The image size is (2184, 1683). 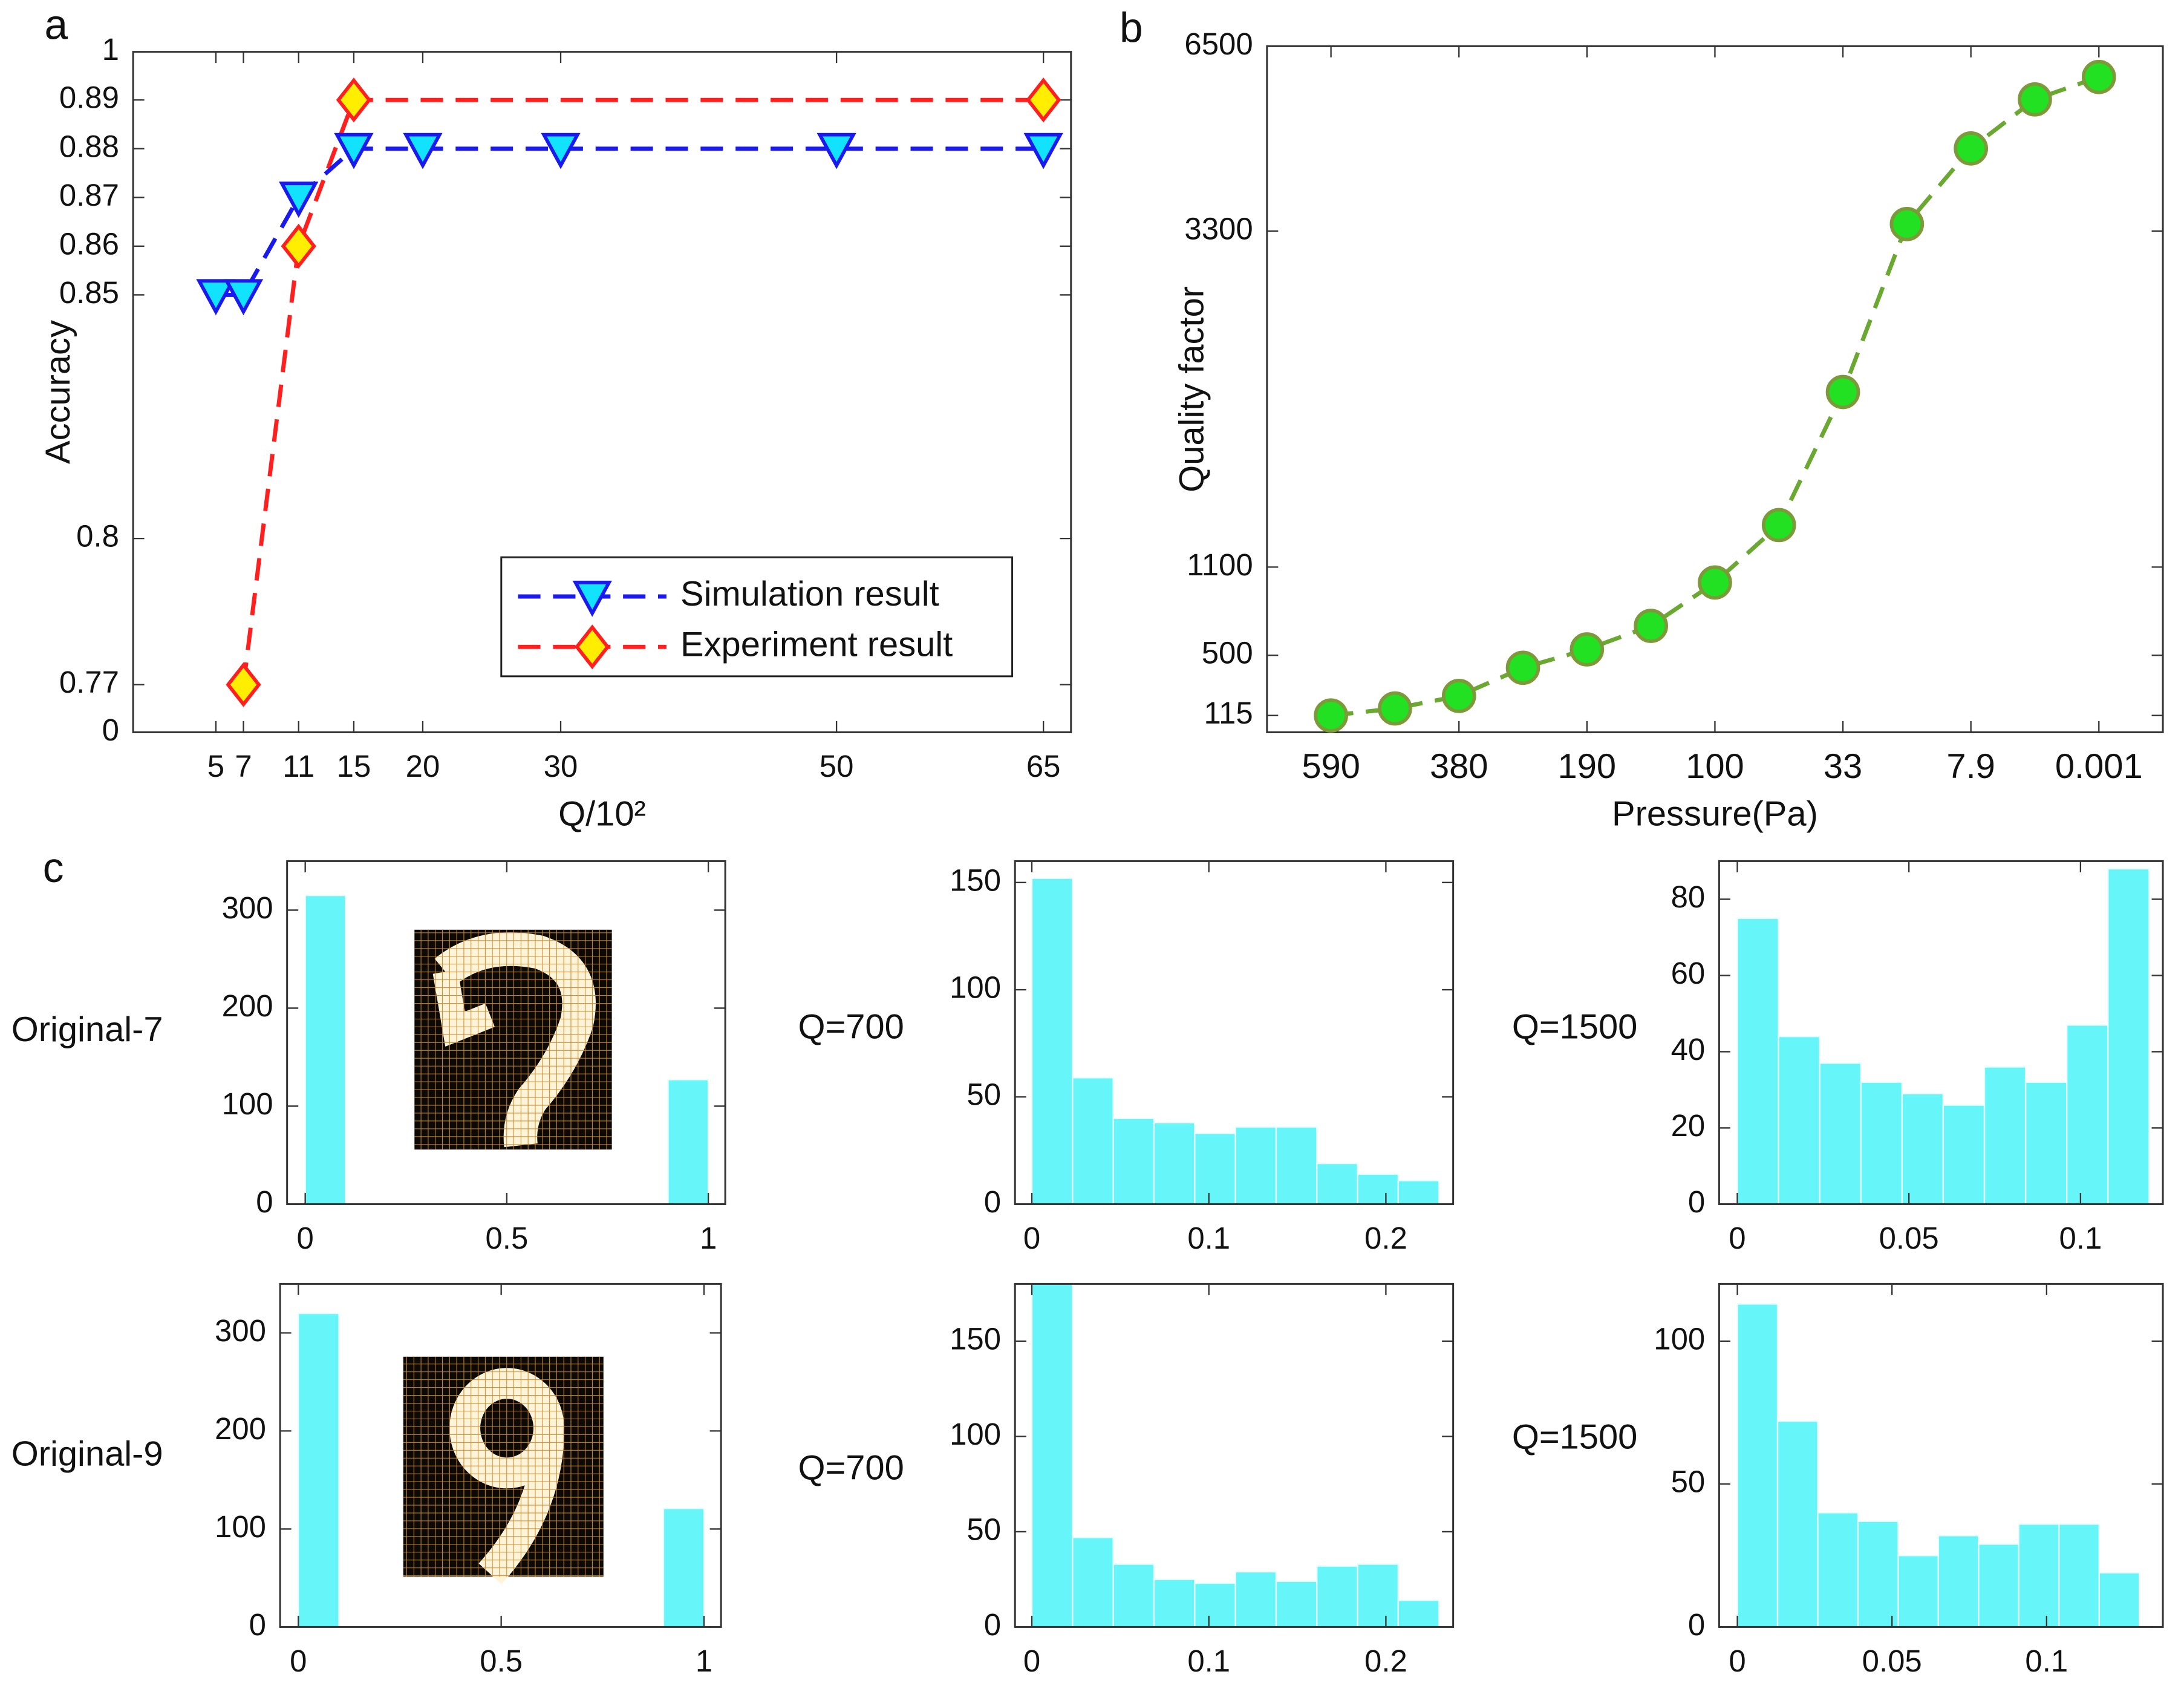 I want to click on y-tick-label: 0.88, so click(x=89, y=146).